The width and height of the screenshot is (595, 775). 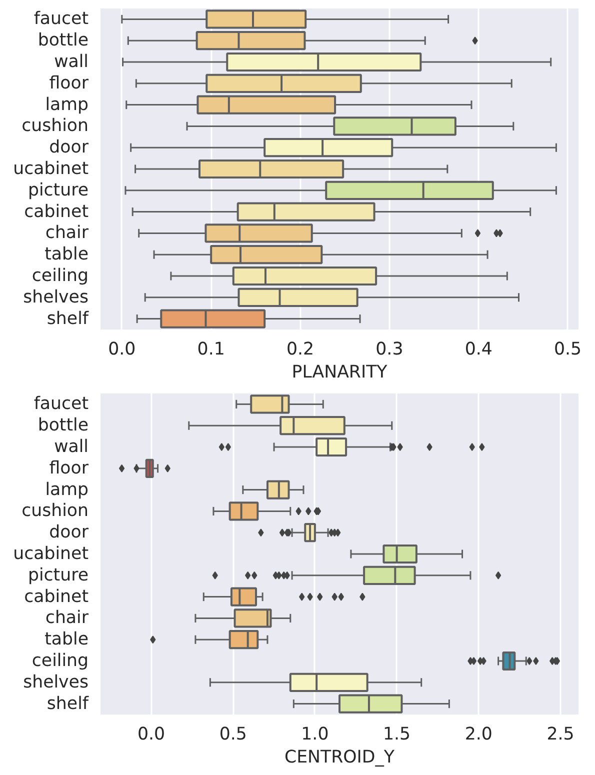 What do you see at coordinates (339, 758) in the screenshot?
I see `x-axis-title: CENTROID_Y` at bounding box center [339, 758].